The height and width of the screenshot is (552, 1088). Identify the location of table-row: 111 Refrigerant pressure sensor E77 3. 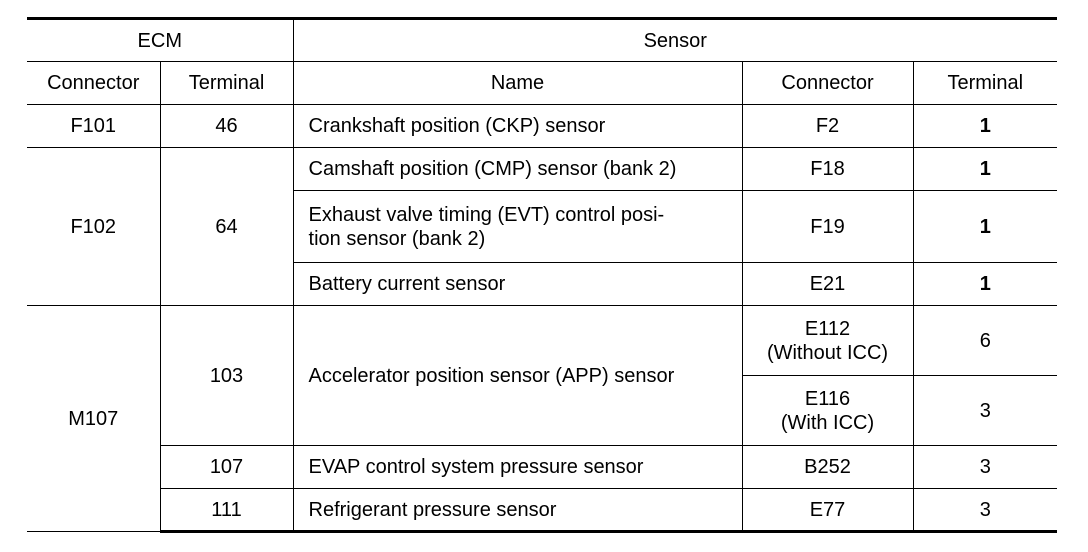
(542, 510).